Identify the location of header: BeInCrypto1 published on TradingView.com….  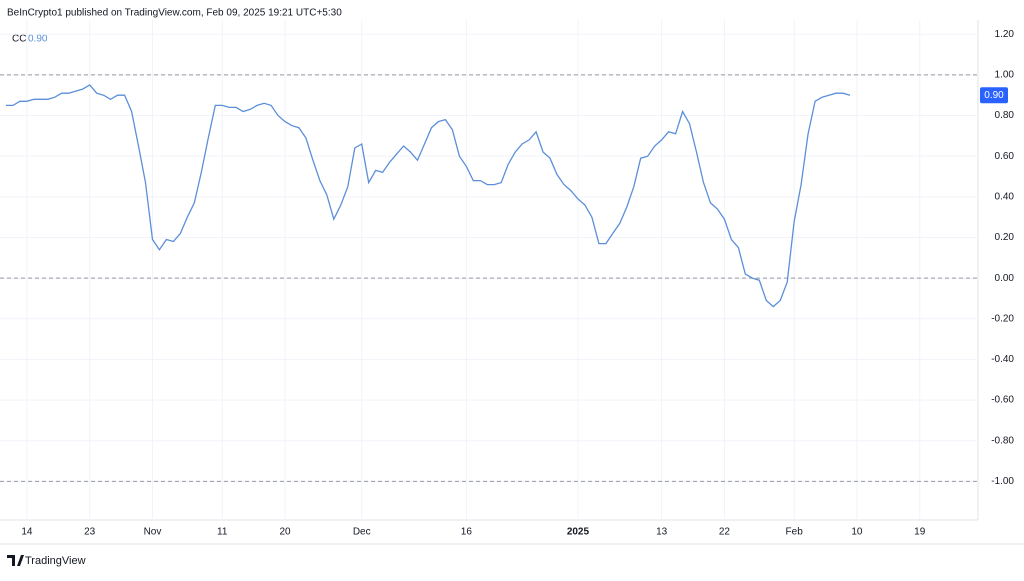
(174, 13).